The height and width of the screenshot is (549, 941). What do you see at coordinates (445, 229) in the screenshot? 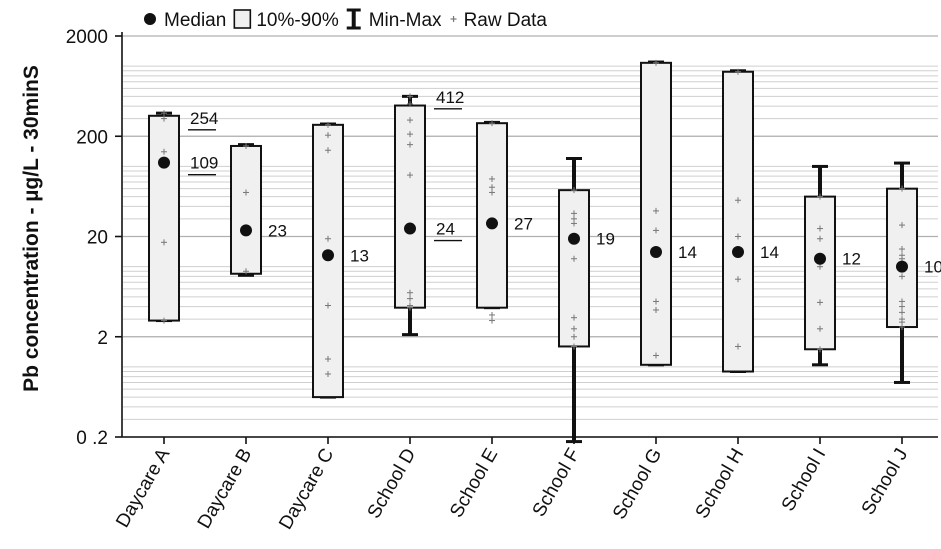
I see `median-label: 24` at bounding box center [445, 229].